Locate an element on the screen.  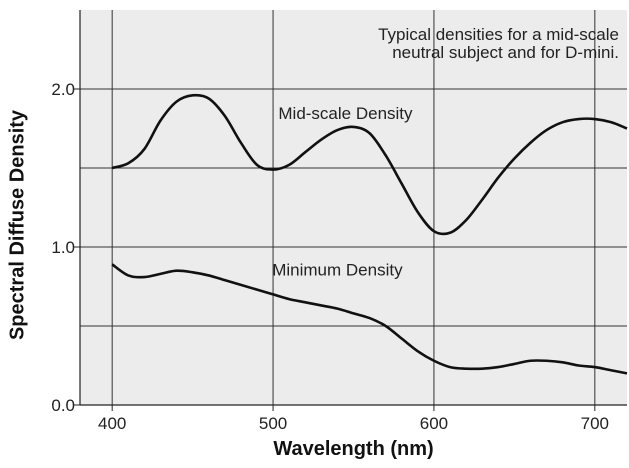
x-tick-label: 400 is located at coordinates (112, 423).